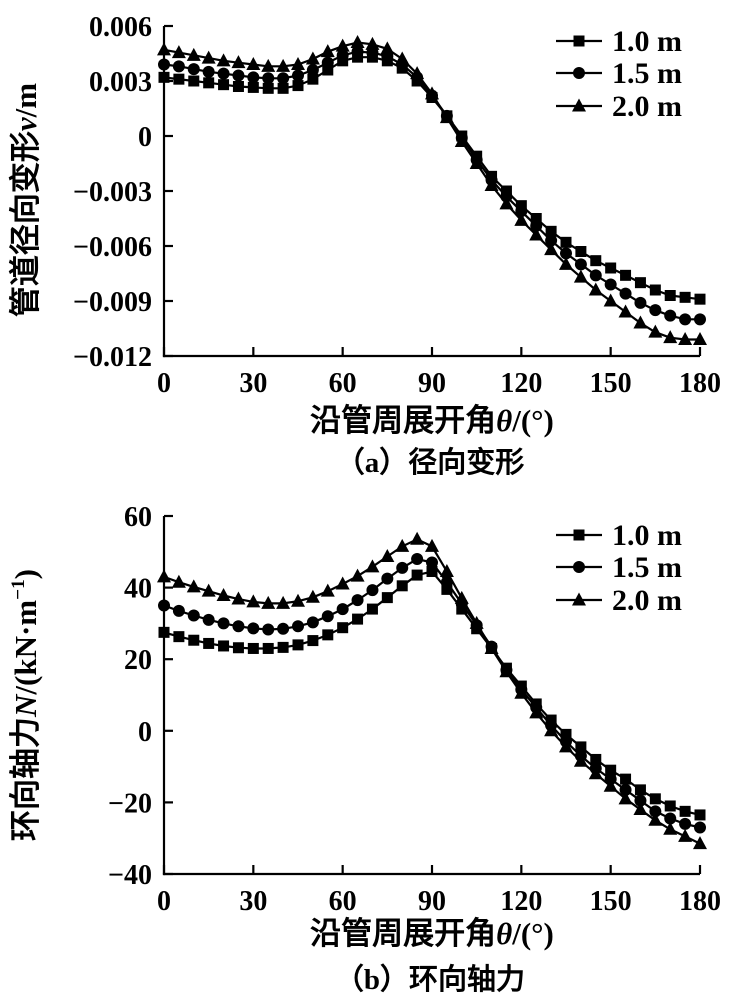 This screenshot has width=739, height=1006. What do you see at coordinates (120, 27) in the screenshot?
I see `y-tick-label: 0.006` at bounding box center [120, 27].